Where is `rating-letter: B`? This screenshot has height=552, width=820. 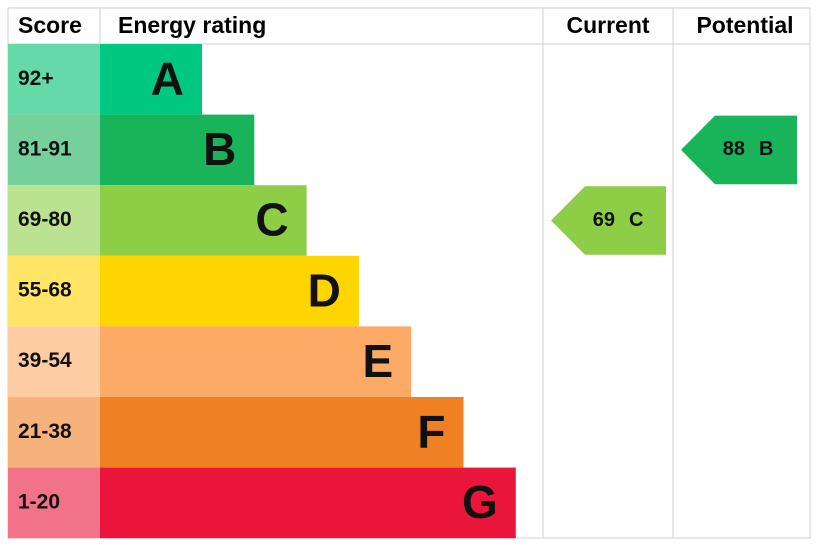
rating-letter: B is located at coordinates (219, 149).